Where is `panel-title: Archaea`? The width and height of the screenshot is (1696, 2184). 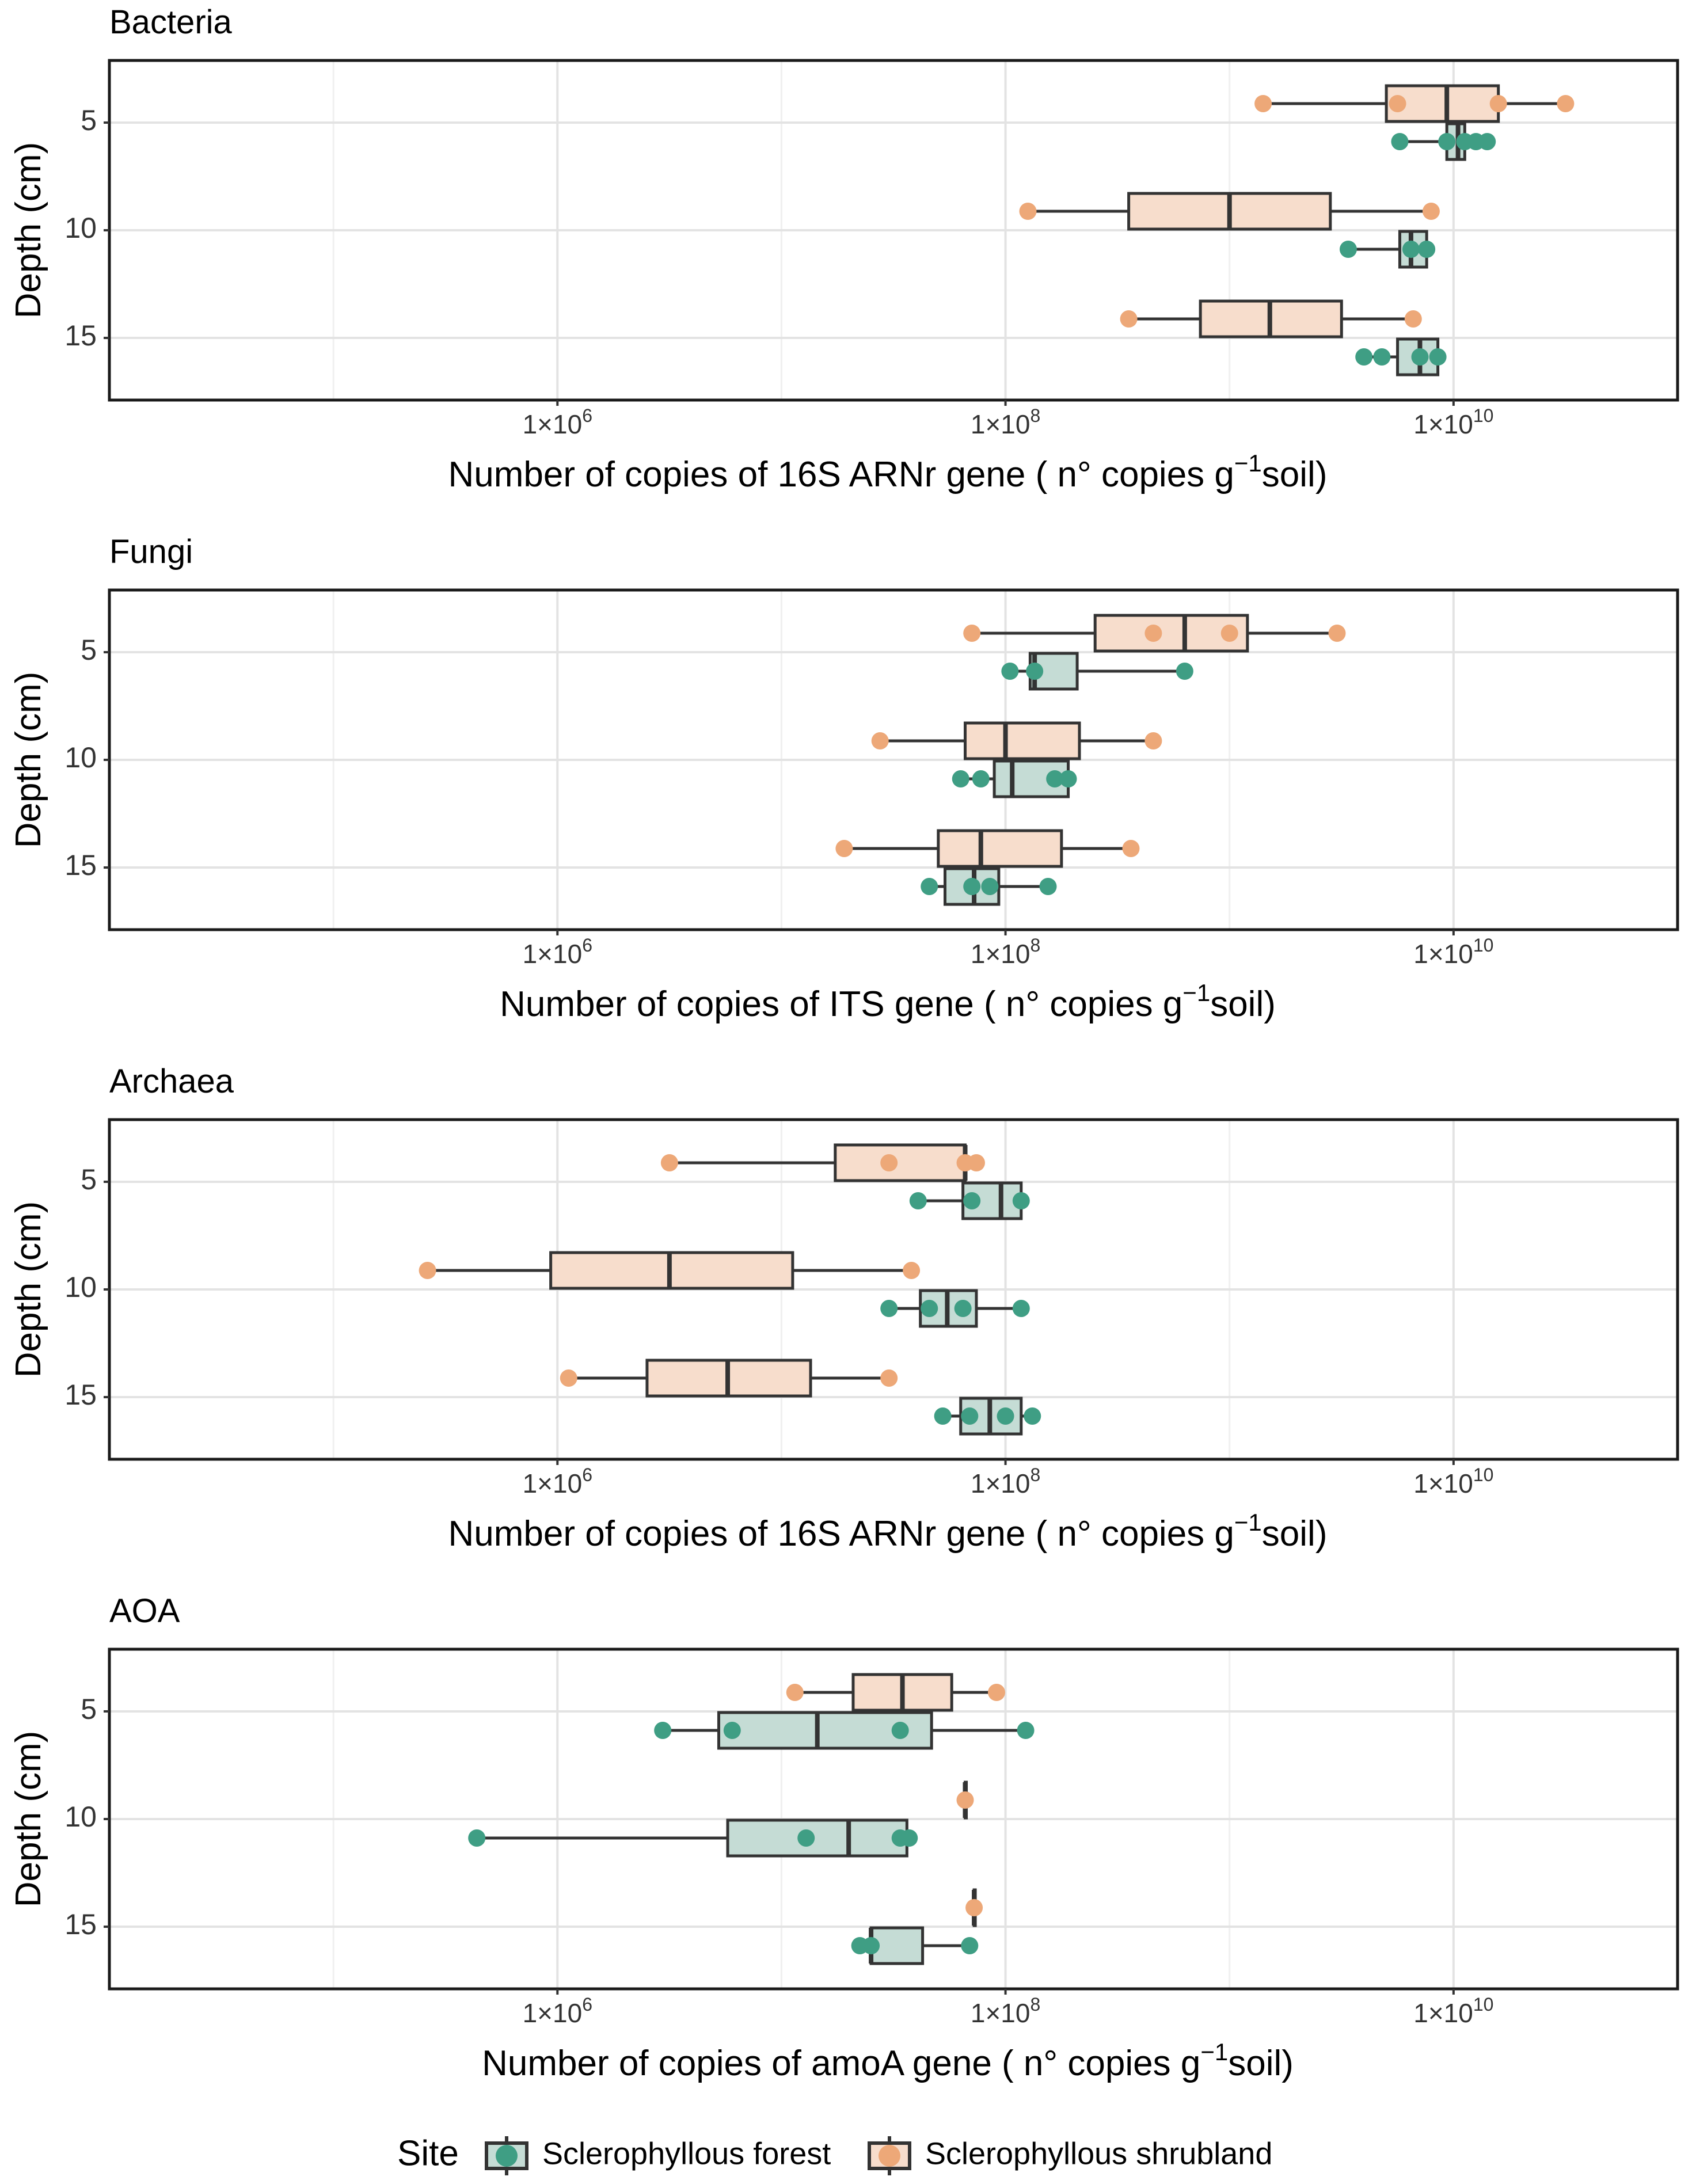 panel-title: Archaea is located at coordinates (171, 1081).